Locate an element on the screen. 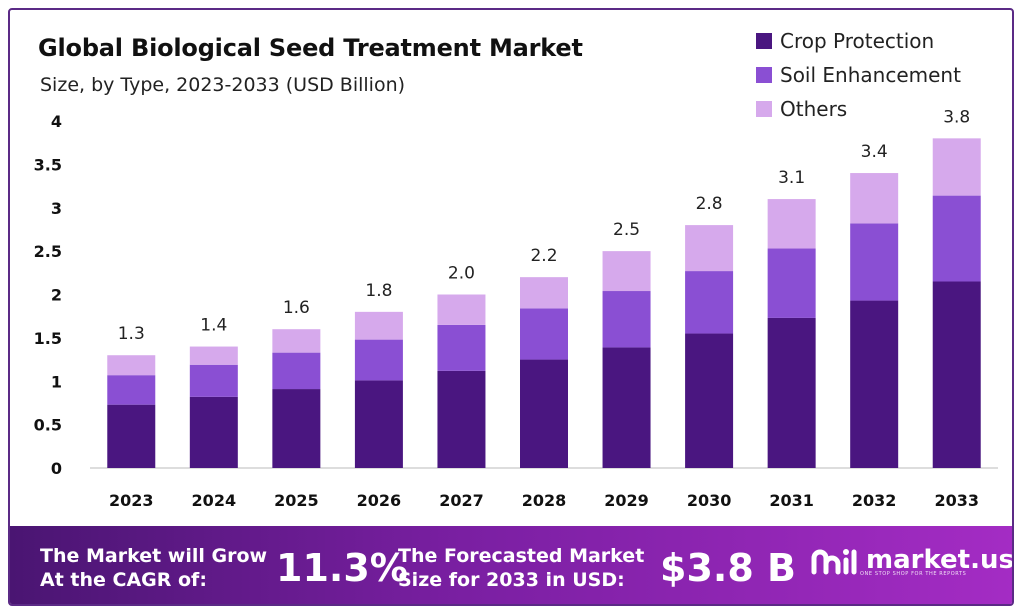 This screenshot has height=616, width=1024. y-tick-label: 1.5 is located at coordinates (48, 338).